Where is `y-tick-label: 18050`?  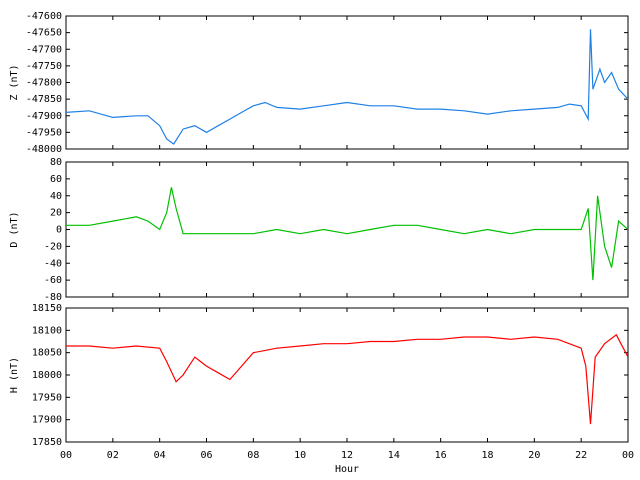 y-tick-label: 18050 is located at coordinates (47, 353).